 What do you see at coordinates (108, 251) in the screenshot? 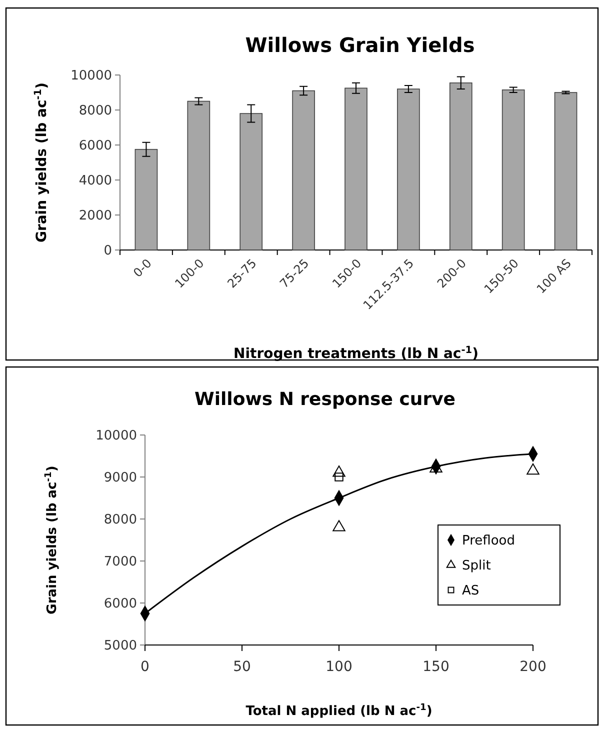
I see `y-tick-label: 0` at bounding box center [108, 251].